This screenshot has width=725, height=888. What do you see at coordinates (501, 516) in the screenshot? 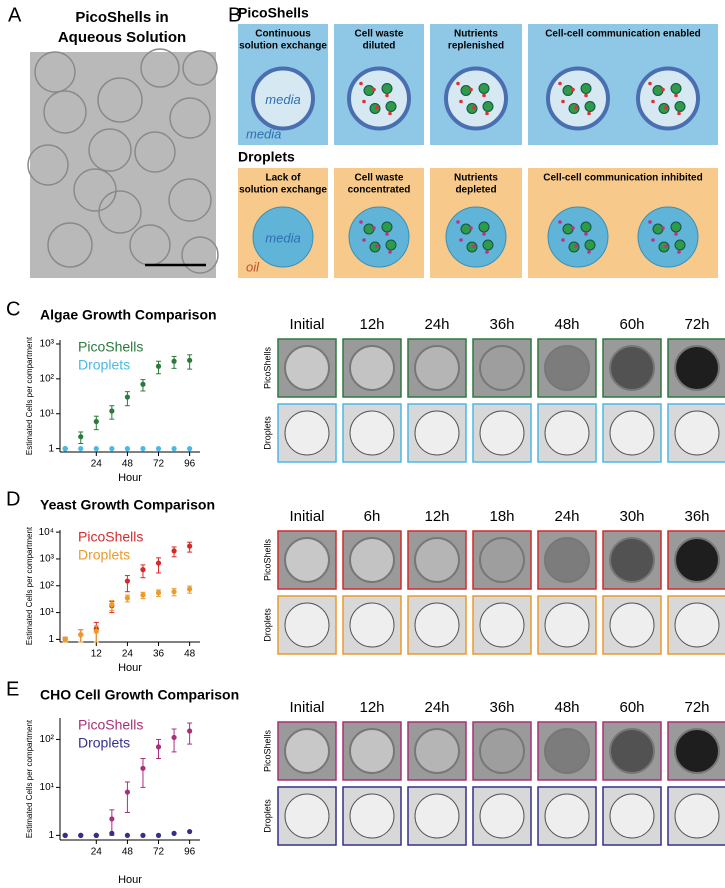
I see `time-label: 18h` at bounding box center [501, 516].